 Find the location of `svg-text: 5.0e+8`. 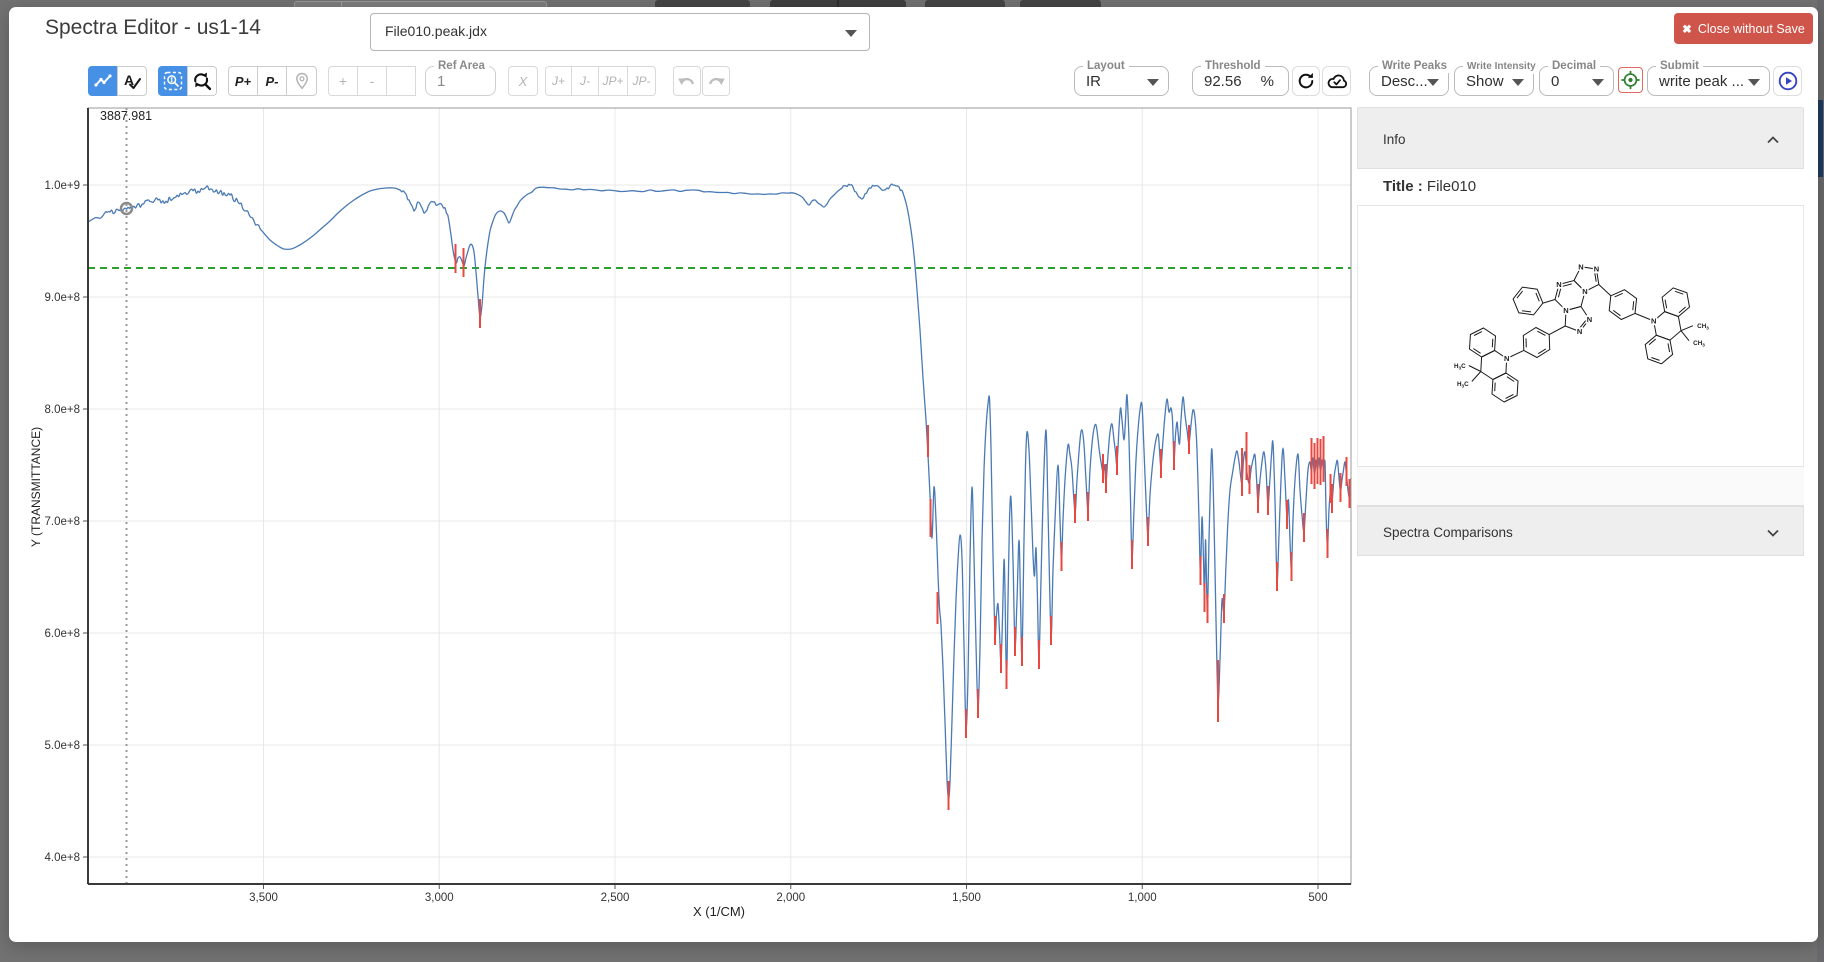

svg-text: 5.0e+8 is located at coordinates (63, 746).